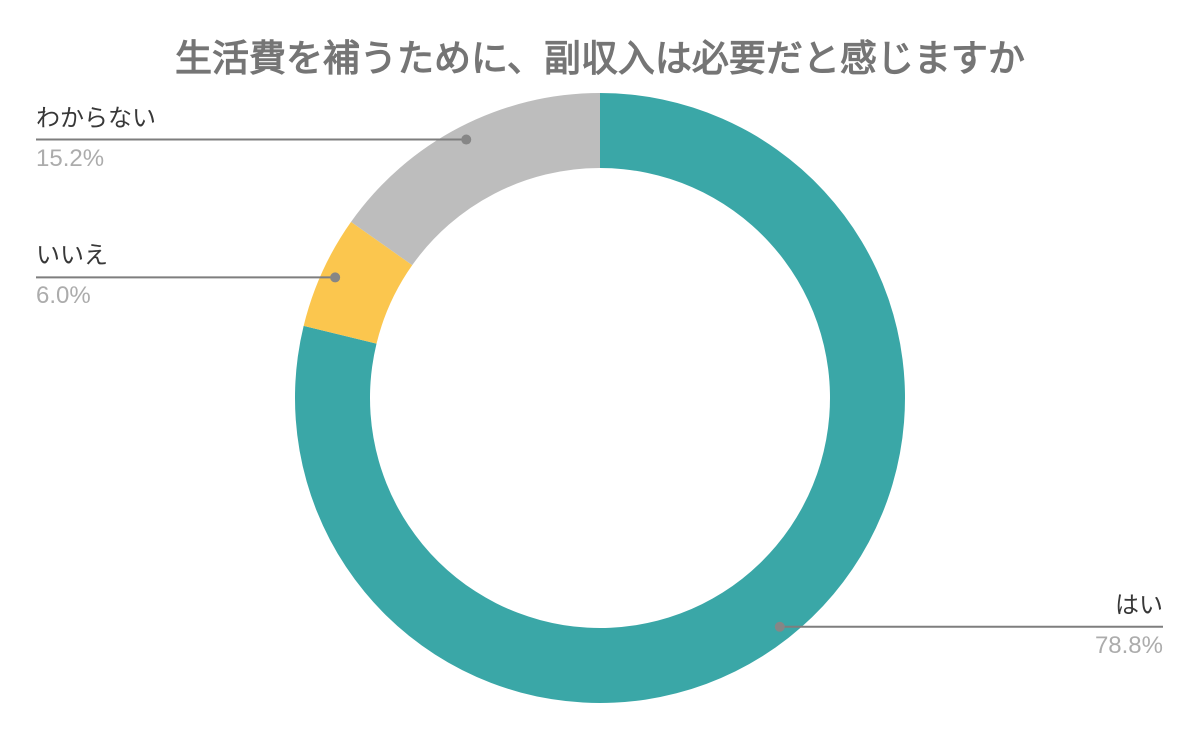  Describe the element at coordinates (72, 256) in the screenshot. I see `slice-name: いいえ` at that location.